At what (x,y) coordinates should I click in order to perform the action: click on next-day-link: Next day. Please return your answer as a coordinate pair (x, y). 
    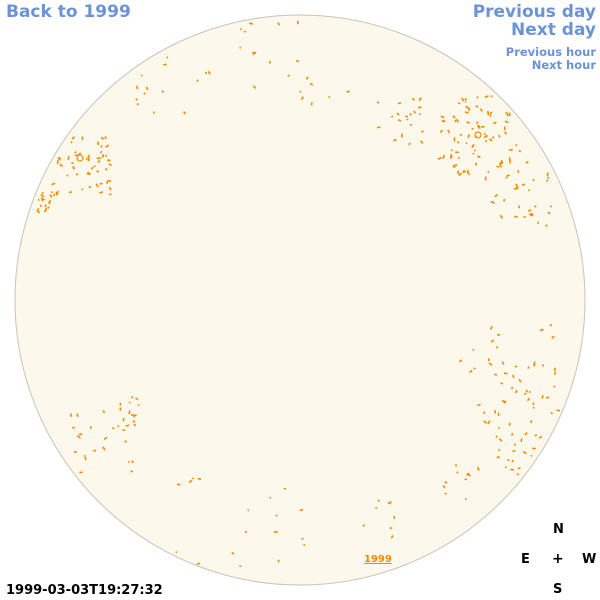
    Looking at the image, I should click on (553, 30).